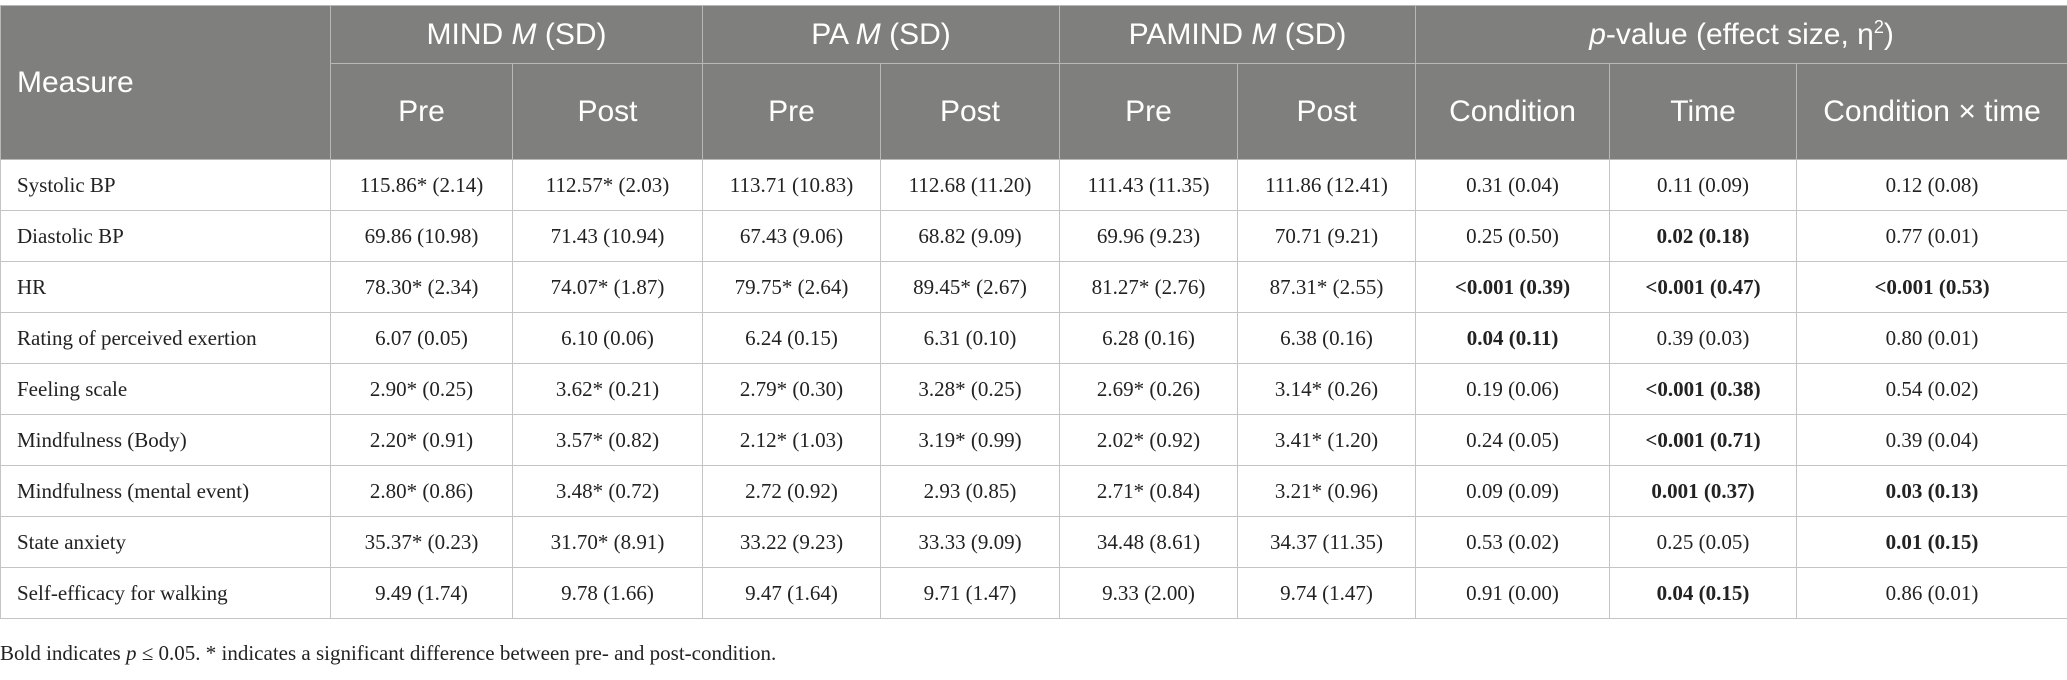 The image size is (2067, 680). I want to click on value-cell: 87.31* (2.55), so click(1327, 287).